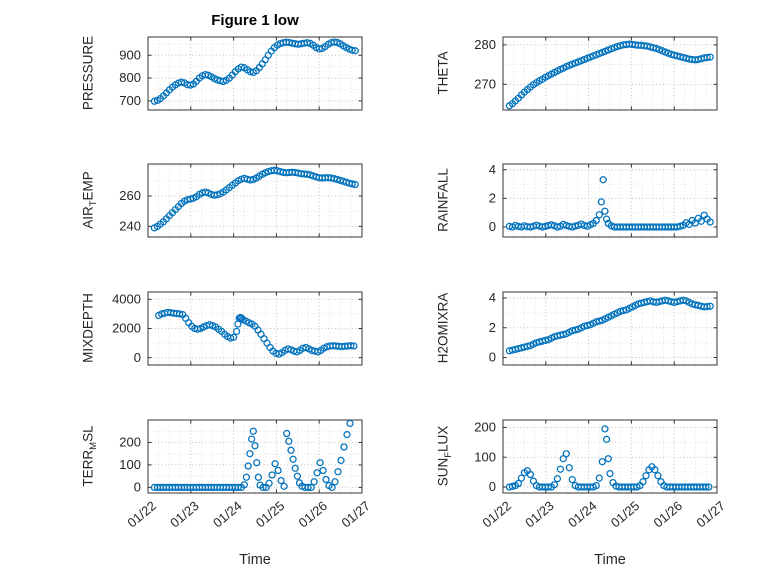 The image size is (778, 583). What do you see at coordinates (126, 298) in the screenshot?
I see `svg-text: 4000` at bounding box center [126, 298].